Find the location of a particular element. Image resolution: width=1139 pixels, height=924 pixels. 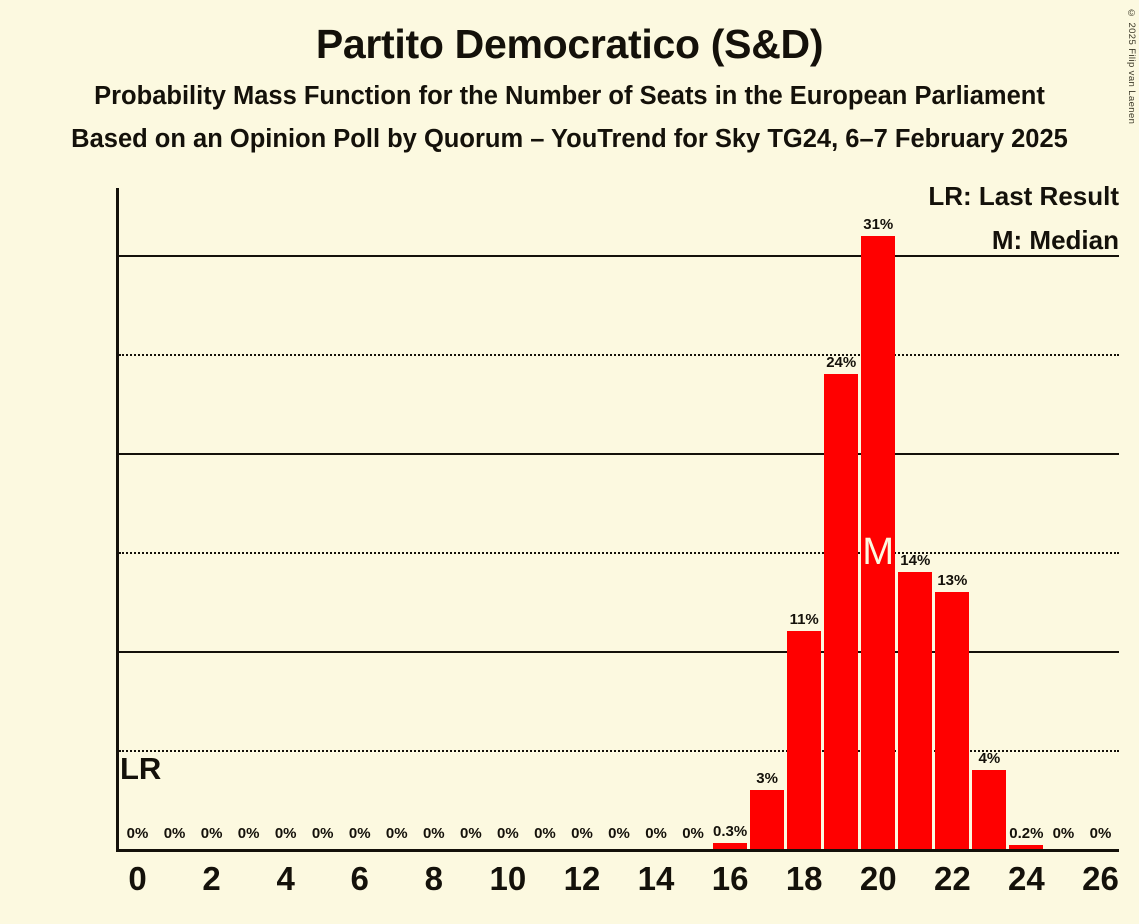

bar-value-label: 0.3% is located at coordinates (730, 832).